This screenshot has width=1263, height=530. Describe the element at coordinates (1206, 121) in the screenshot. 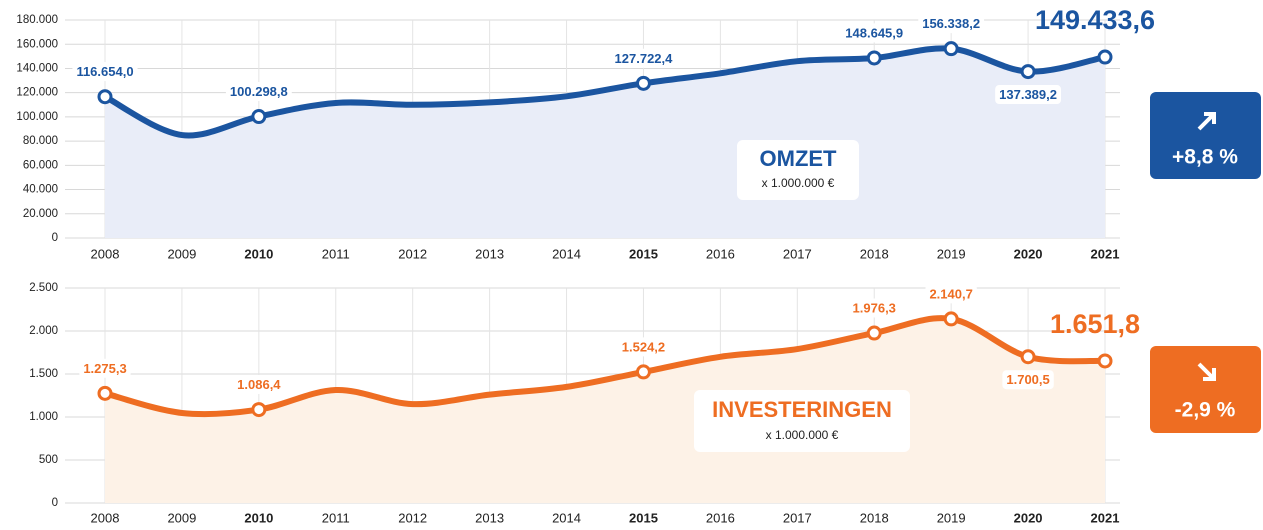

I see `arrow-up-icon` at that location.